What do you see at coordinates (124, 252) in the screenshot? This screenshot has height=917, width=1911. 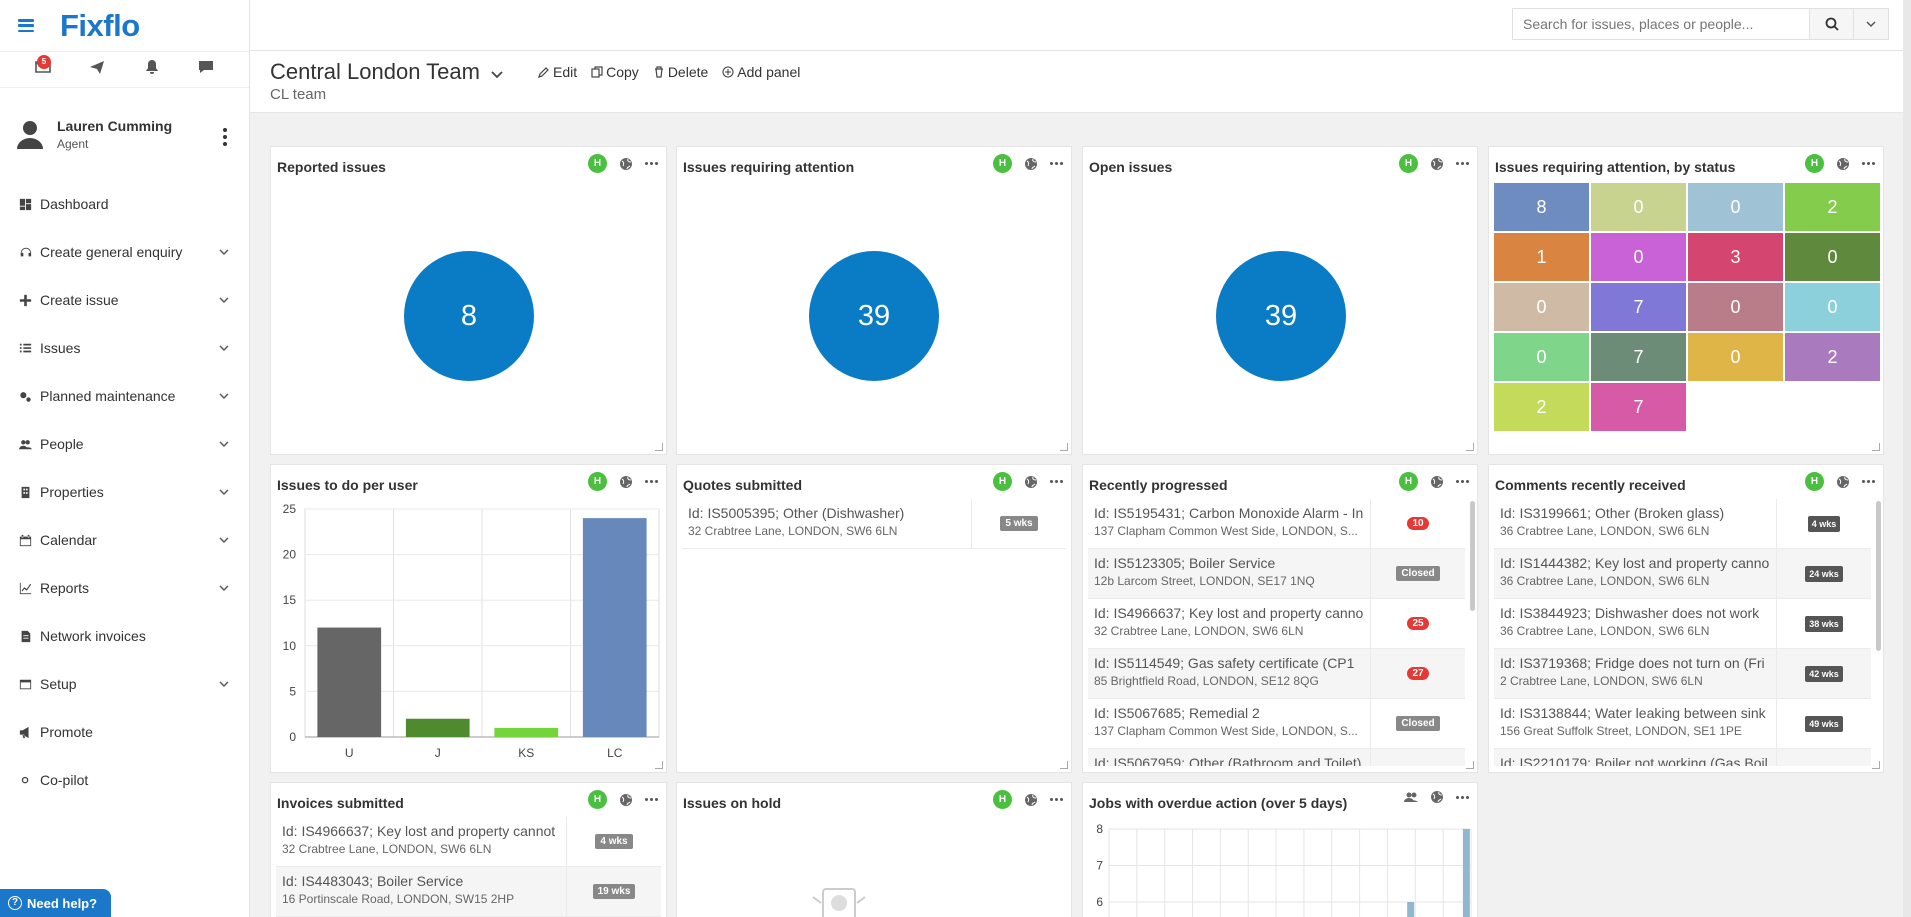 I see `sidebar-item-create-general-enquiry: Create general enquiry` at bounding box center [124, 252].